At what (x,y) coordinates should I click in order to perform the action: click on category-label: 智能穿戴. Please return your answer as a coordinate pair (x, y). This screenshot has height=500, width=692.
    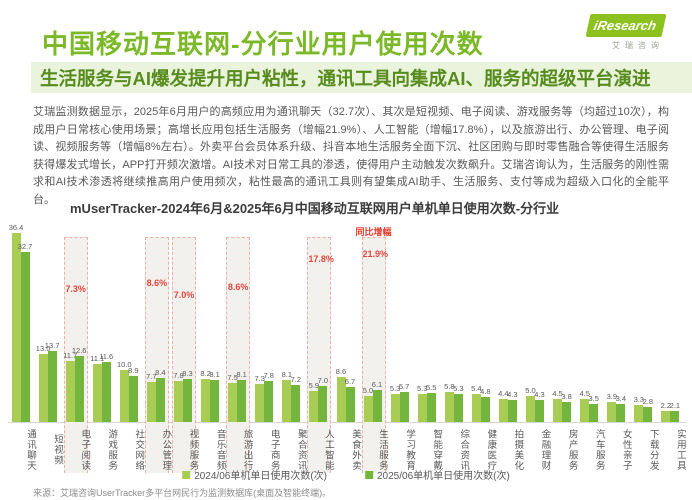
    Looking at the image, I should click on (437, 450).